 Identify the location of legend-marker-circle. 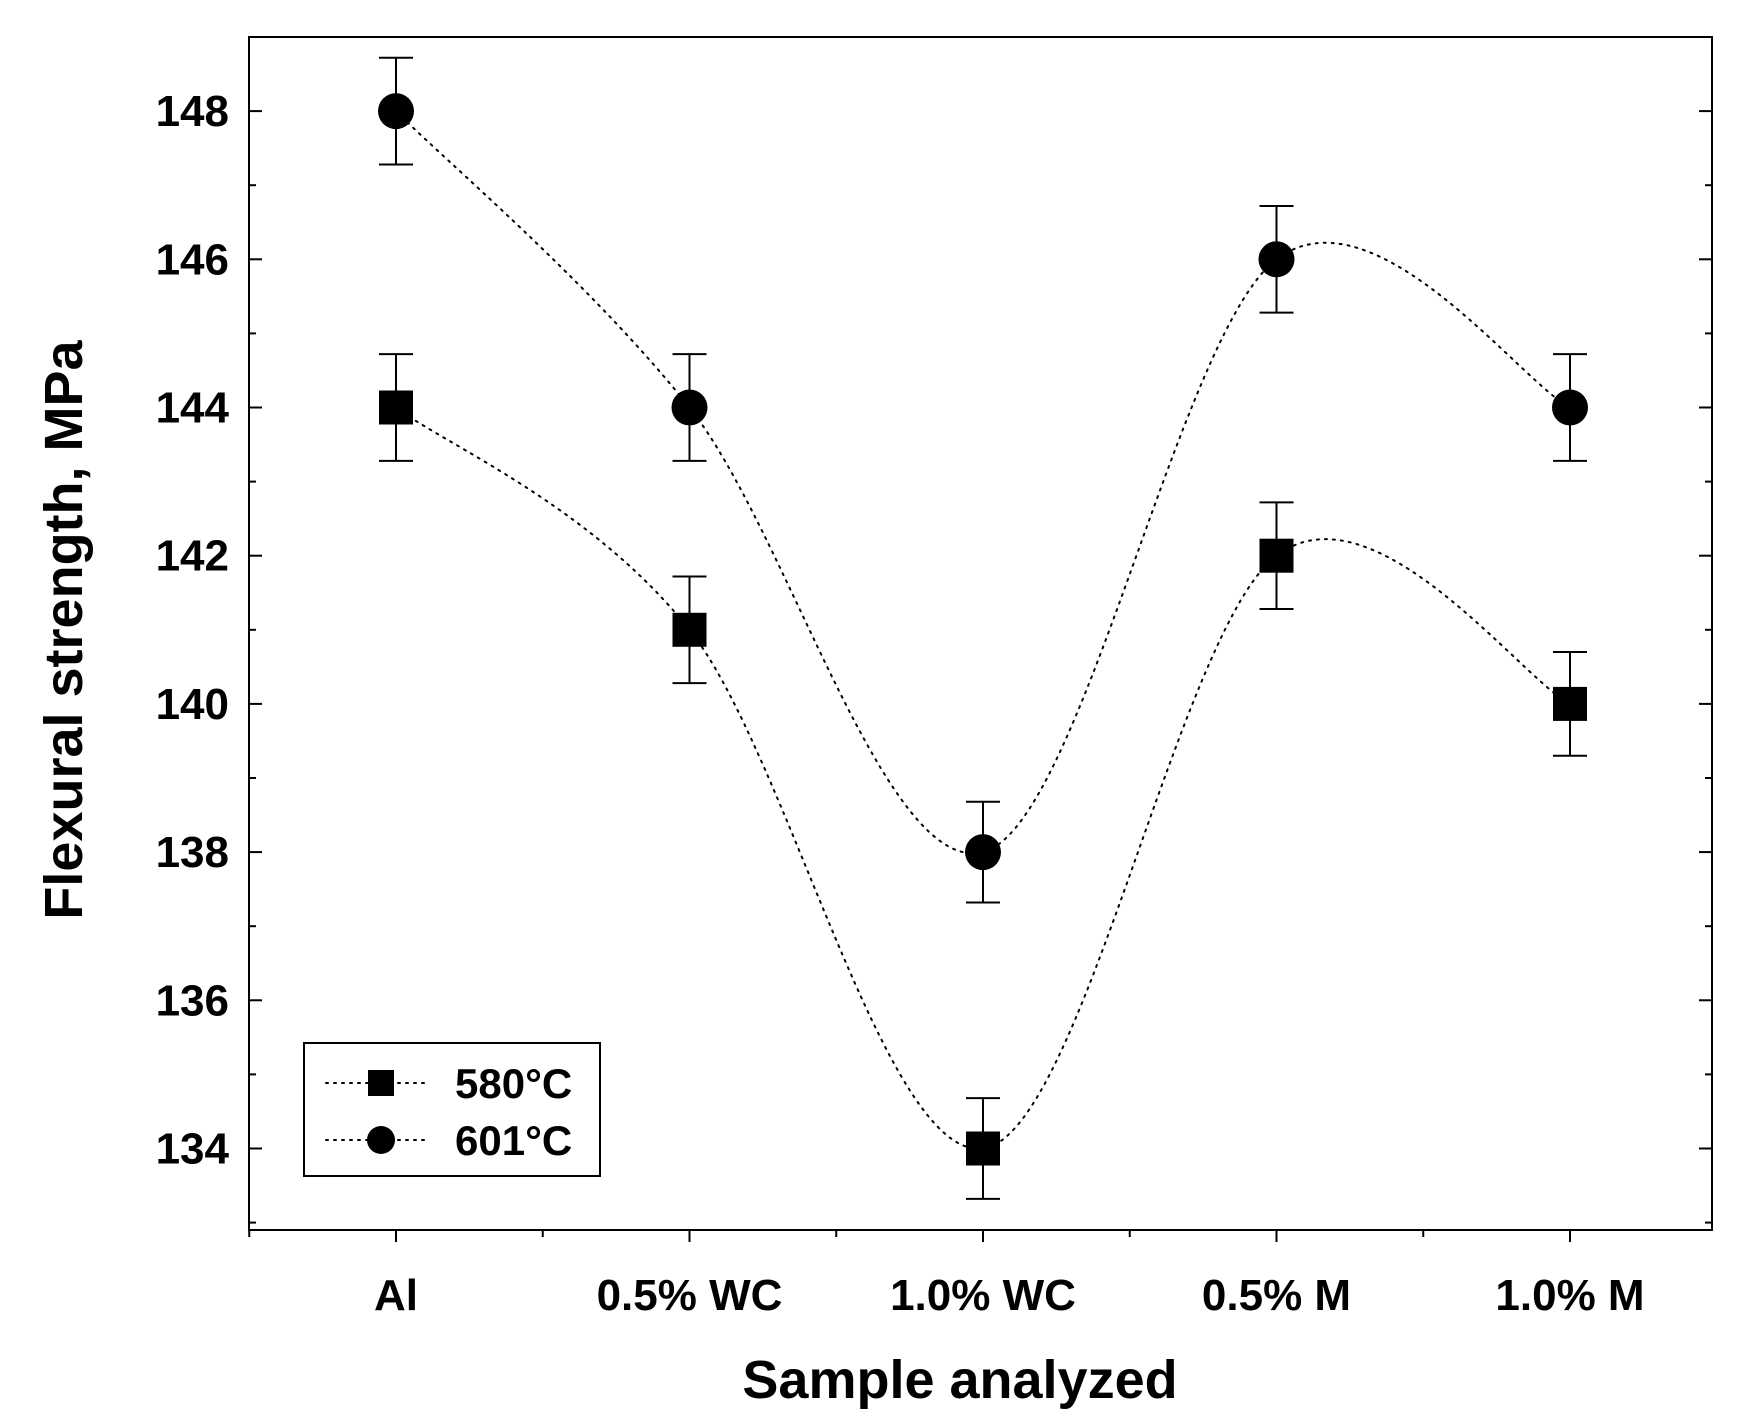
(381, 1140).